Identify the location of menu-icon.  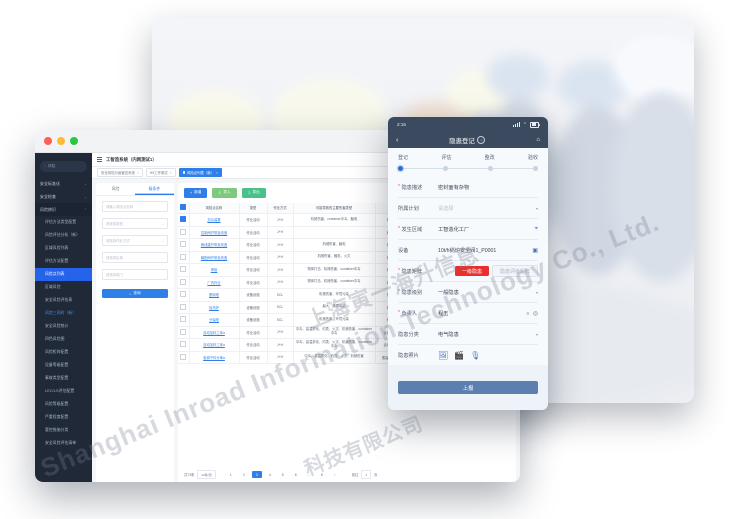
(99, 159).